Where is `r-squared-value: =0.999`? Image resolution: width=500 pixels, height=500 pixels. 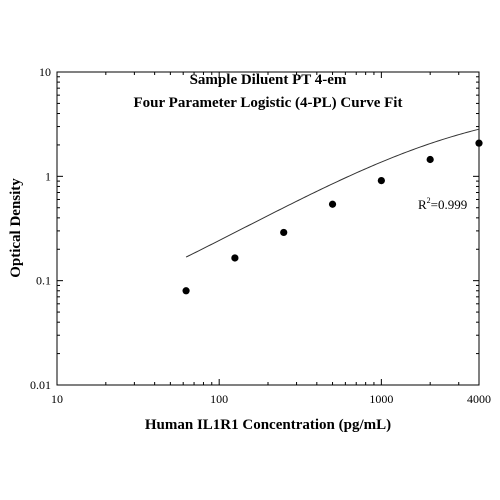 r-squared-value: =0.999 is located at coordinates (449, 204).